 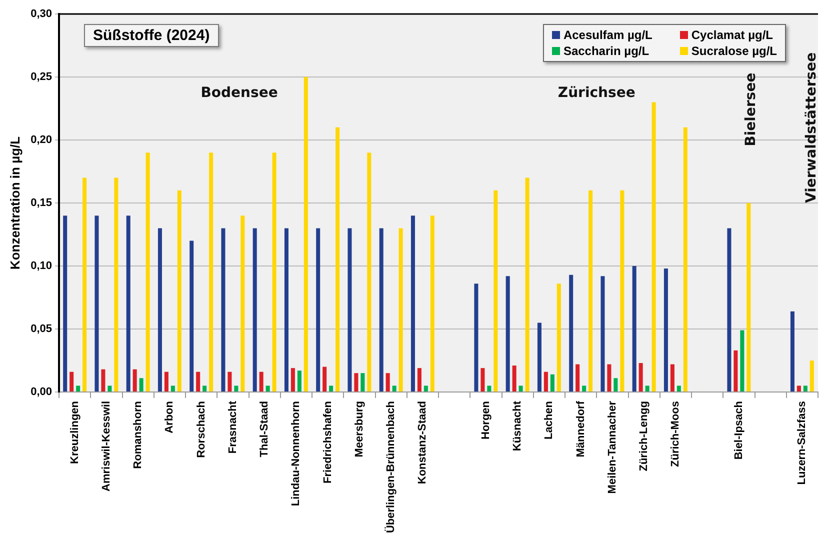 I want to click on x-tick-label: Rorschach, so click(x=201, y=429).